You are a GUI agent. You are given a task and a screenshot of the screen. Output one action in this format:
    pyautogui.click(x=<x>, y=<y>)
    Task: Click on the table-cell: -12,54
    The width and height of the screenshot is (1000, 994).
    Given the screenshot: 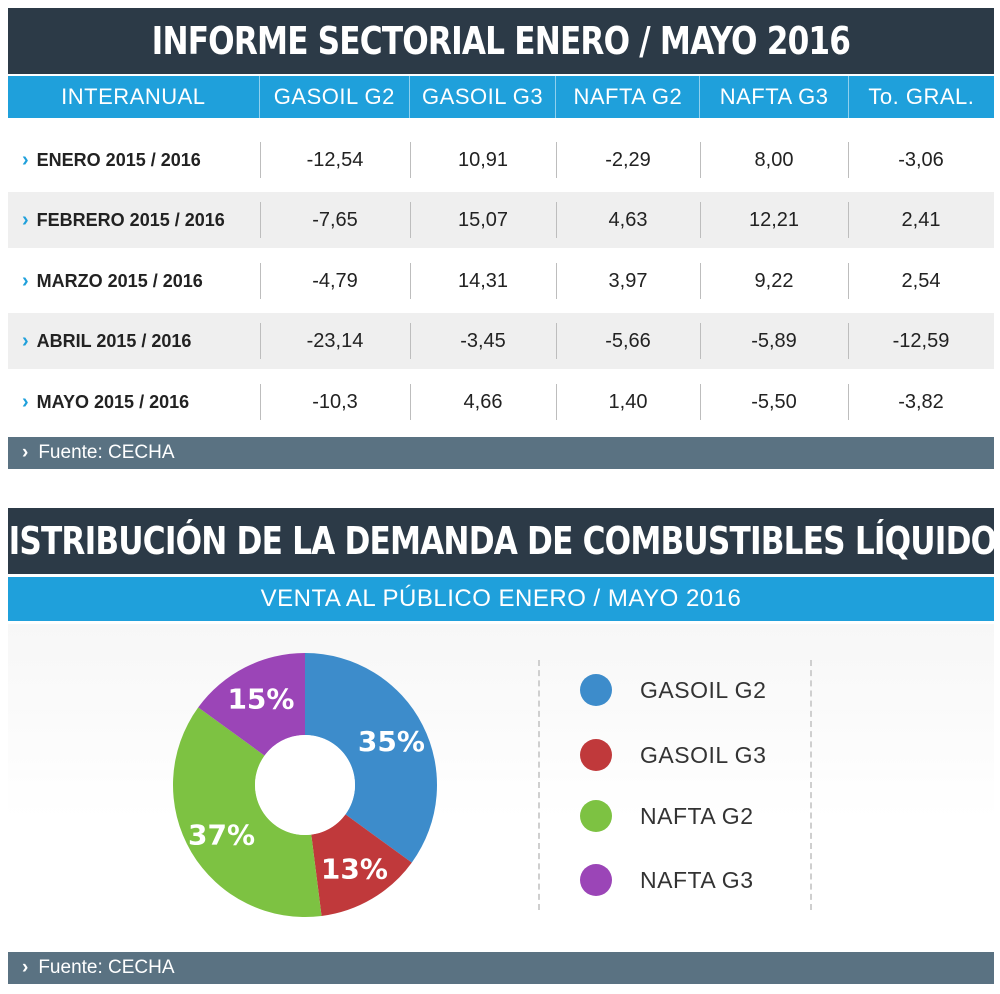 What is the action you would take?
    pyautogui.click(x=335, y=160)
    